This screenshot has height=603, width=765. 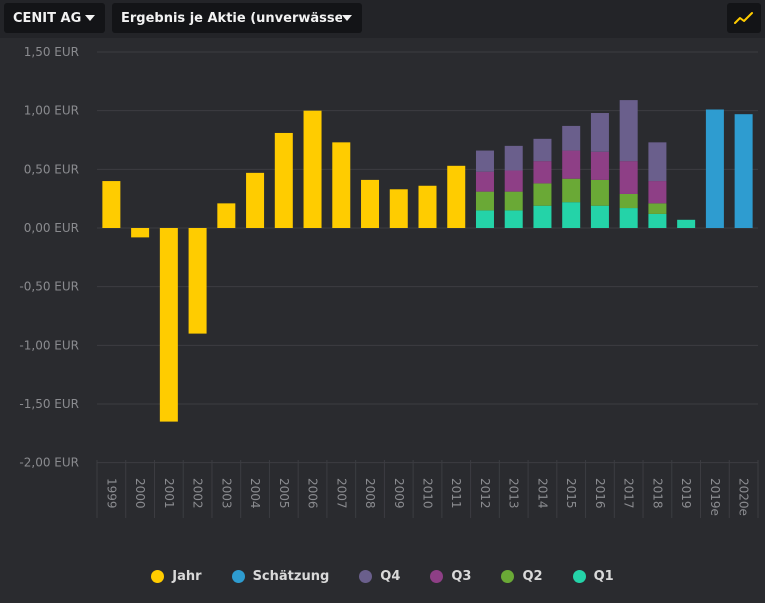 What do you see at coordinates (628, 177) in the screenshot?
I see `bar-q3-2017` at bounding box center [628, 177].